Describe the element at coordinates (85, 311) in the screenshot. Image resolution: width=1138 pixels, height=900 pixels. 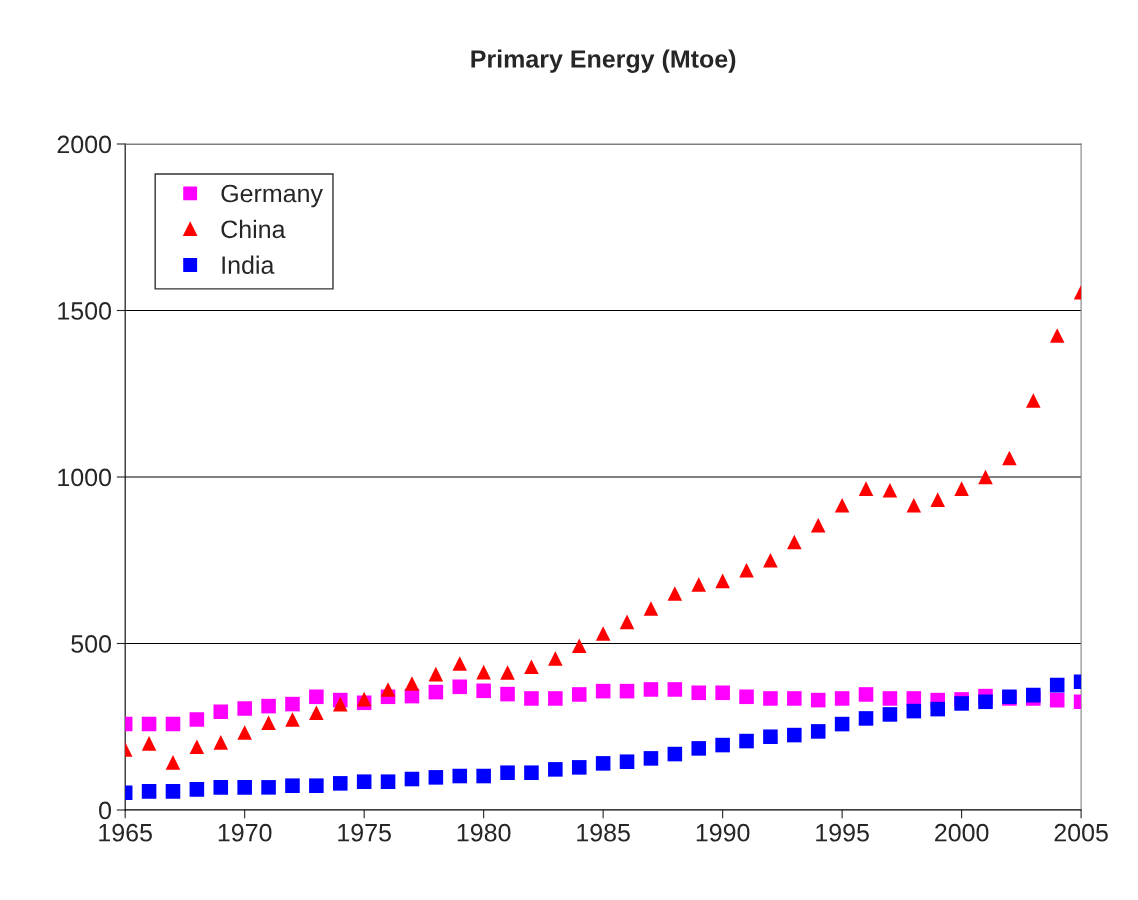
I see `y-tick-label: 1500` at that location.